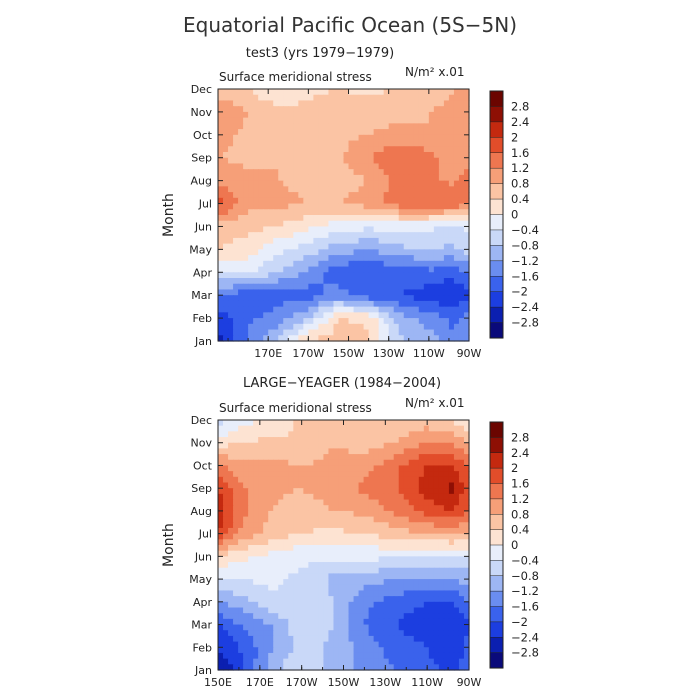 The image size is (700, 700). I want to click on y-tick-label: Sep, so click(201, 488).